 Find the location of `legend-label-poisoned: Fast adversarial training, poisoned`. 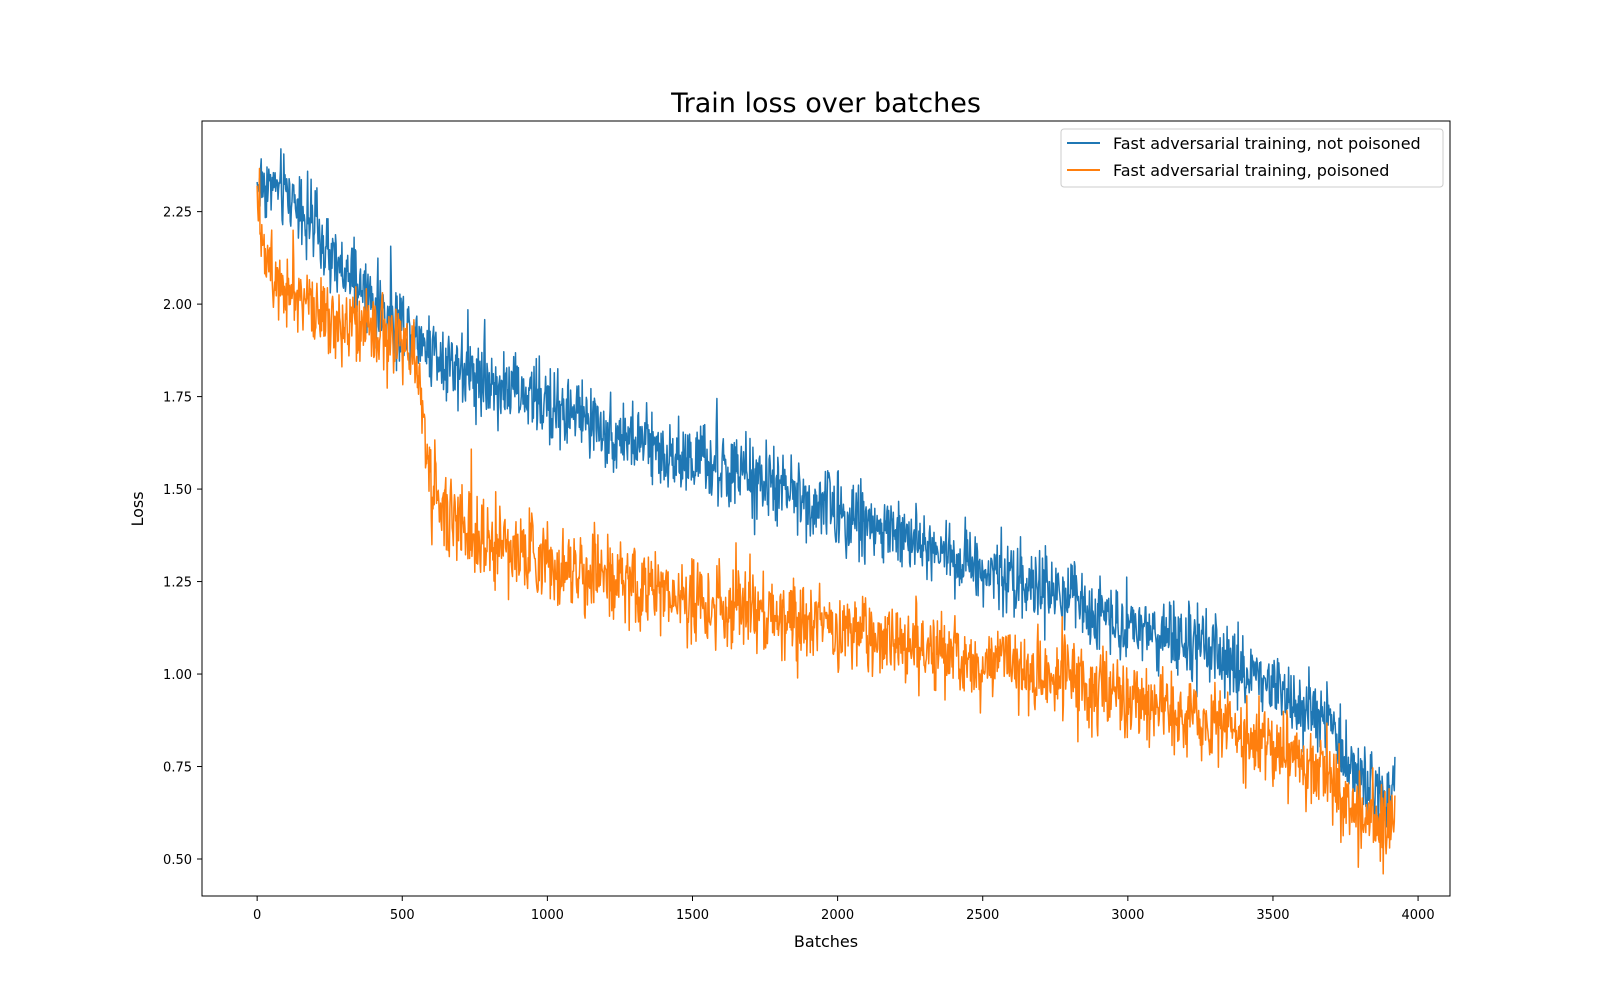

legend-label-poisoned: Fast adversarial training, poisoned is located at coordinates (1251, 170).